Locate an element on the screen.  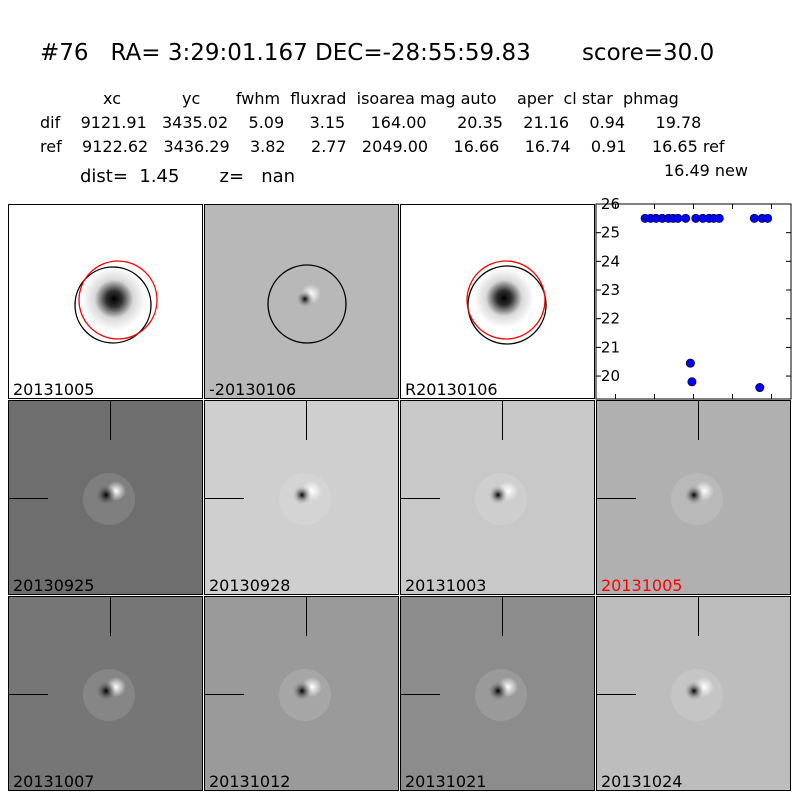
difference-stamp-image is located at coordinates (301, 301).